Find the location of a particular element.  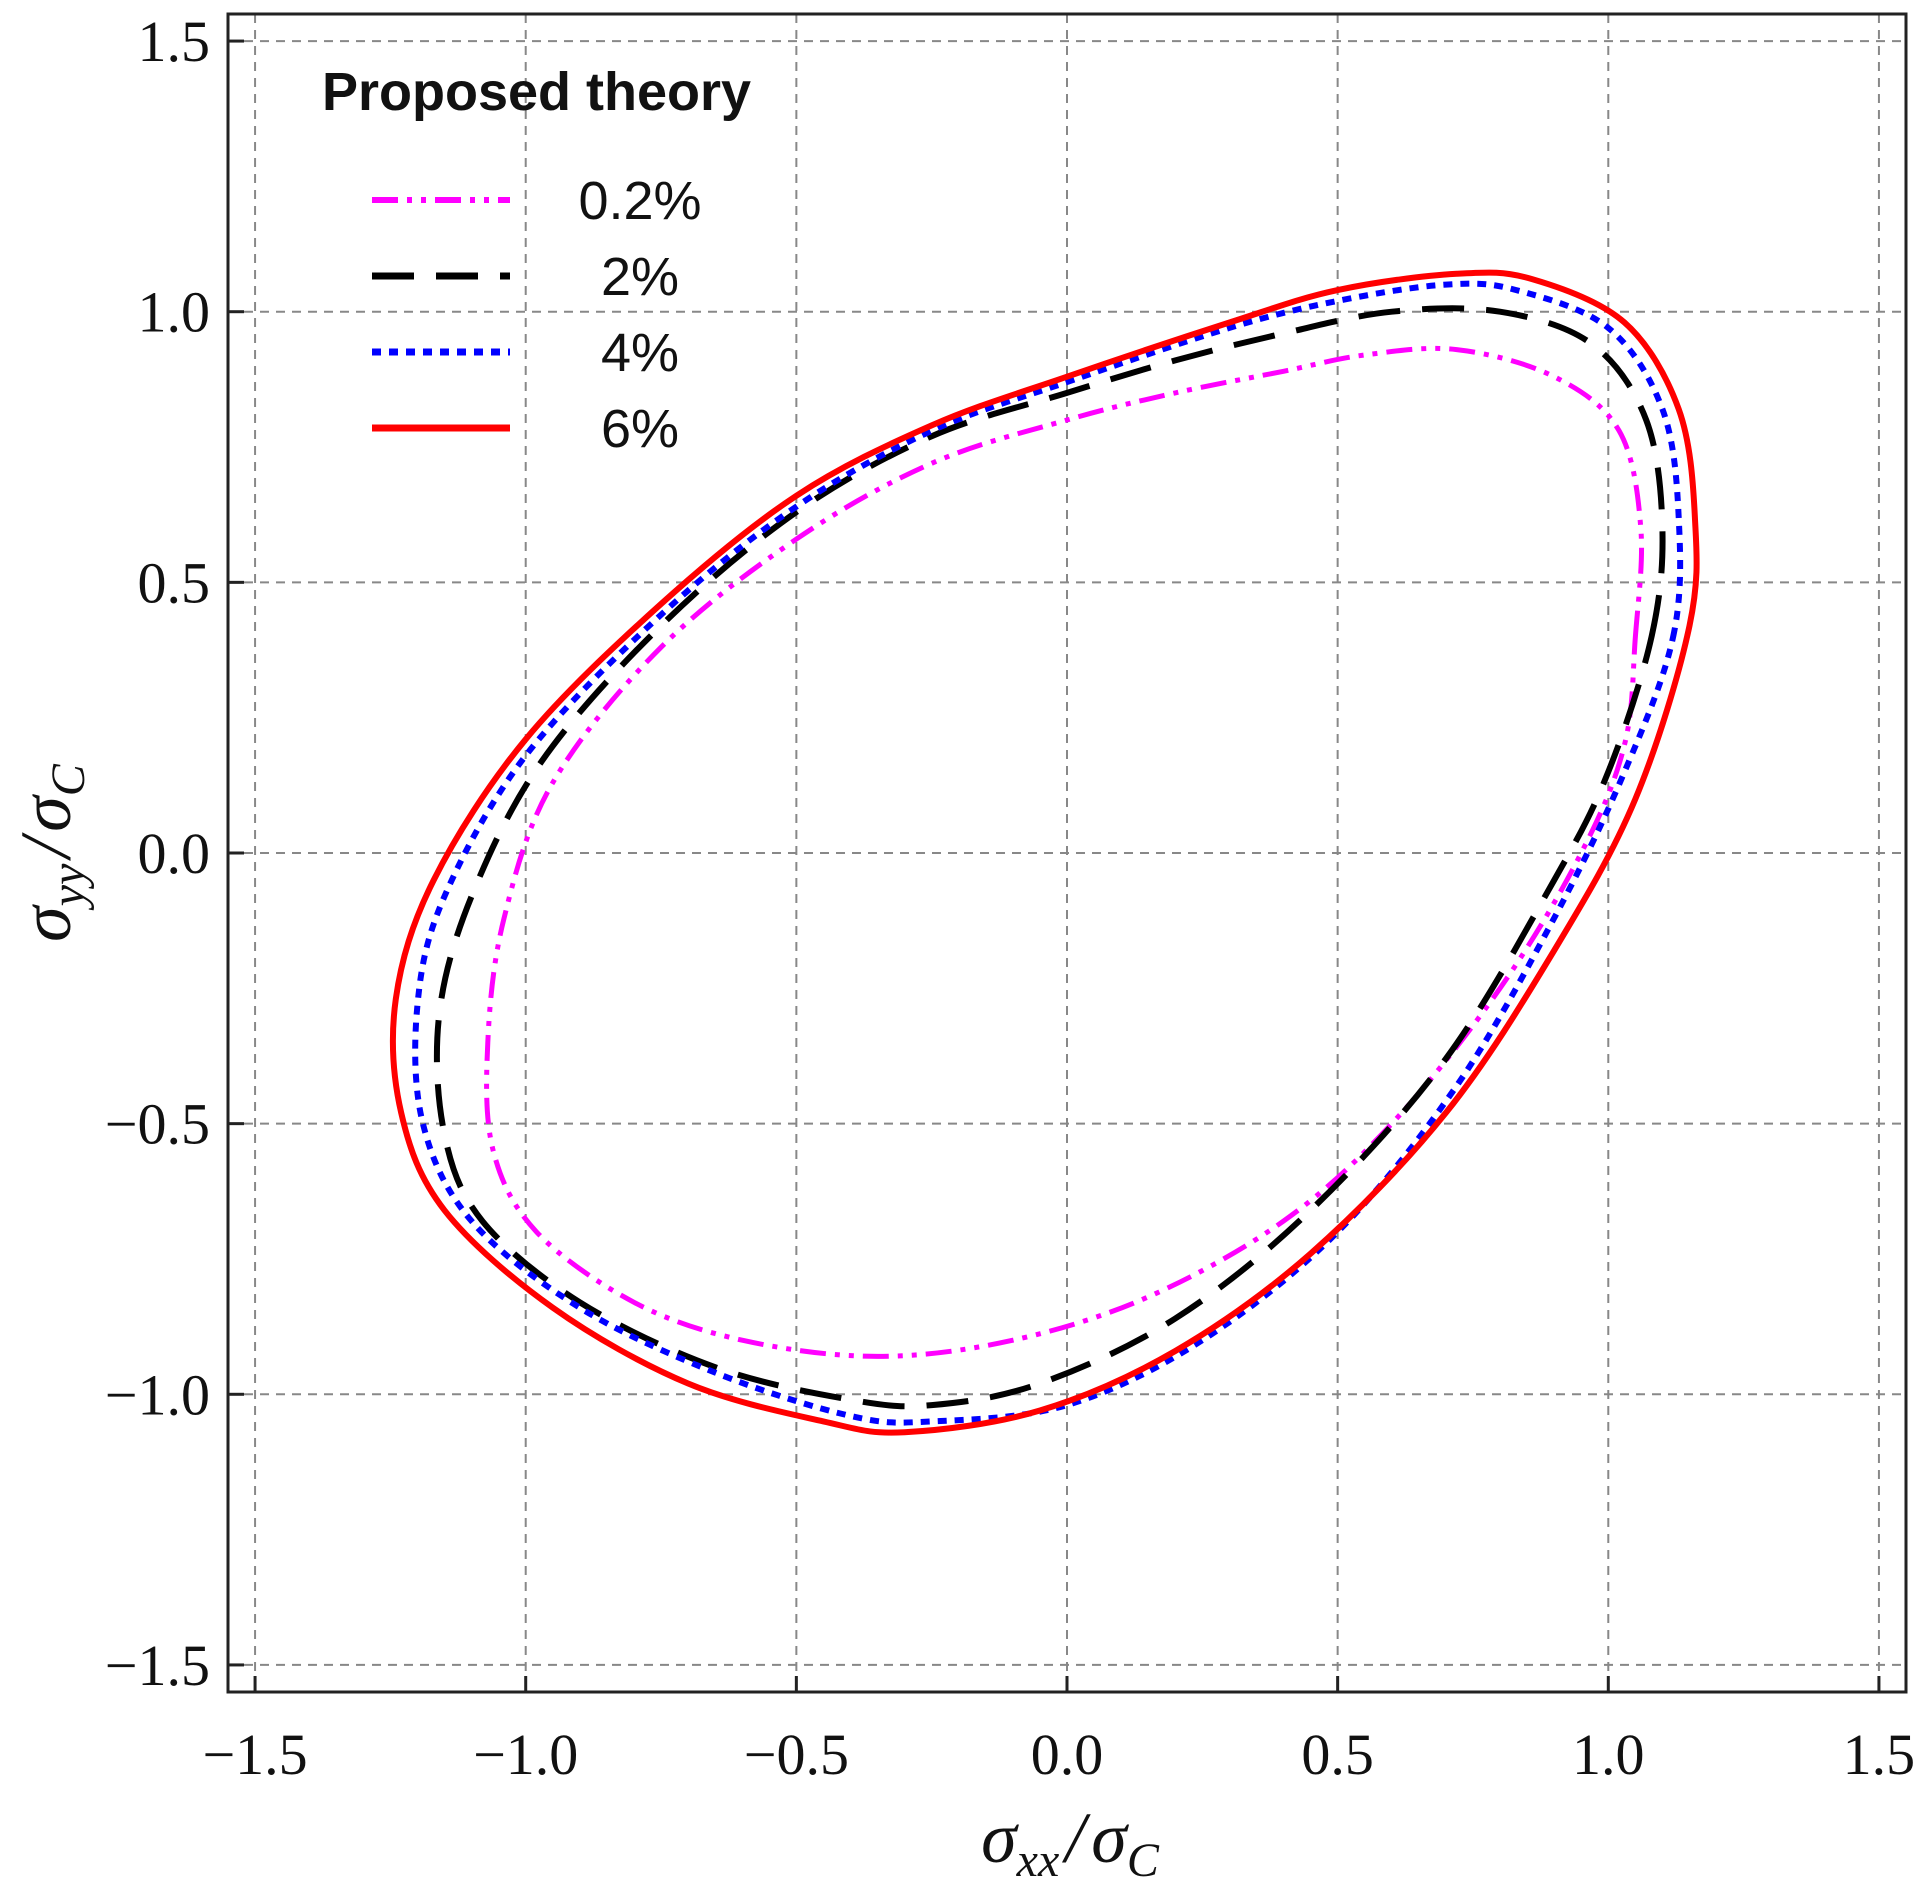

y-tick-label: −0.5 is located at coordinates (157, 1124).